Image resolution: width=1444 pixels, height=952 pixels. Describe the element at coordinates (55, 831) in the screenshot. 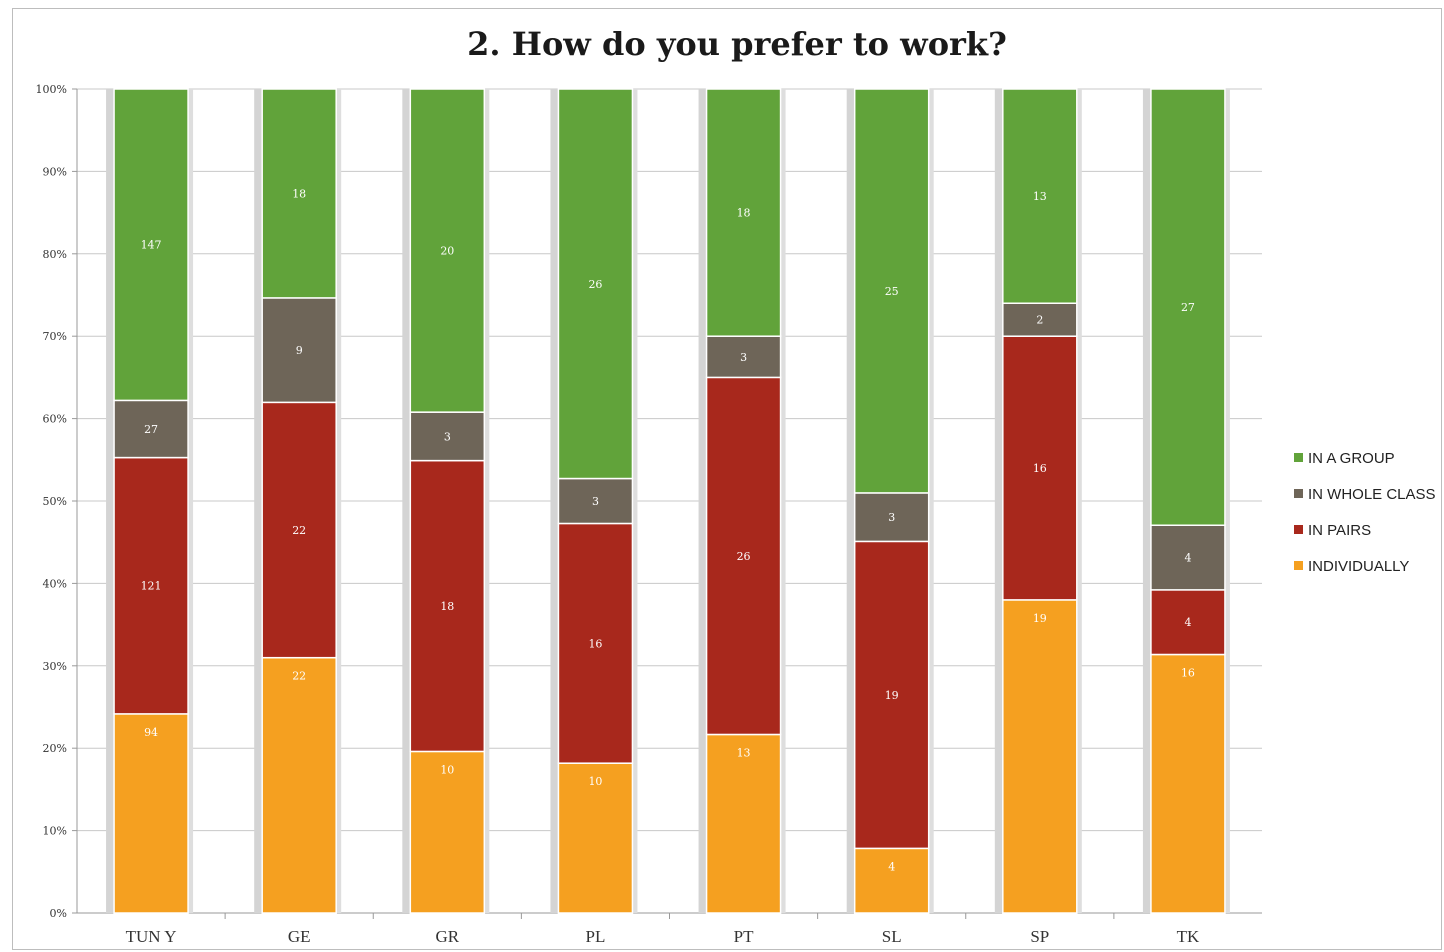

I see `y-tick-label: 10%` at that location.